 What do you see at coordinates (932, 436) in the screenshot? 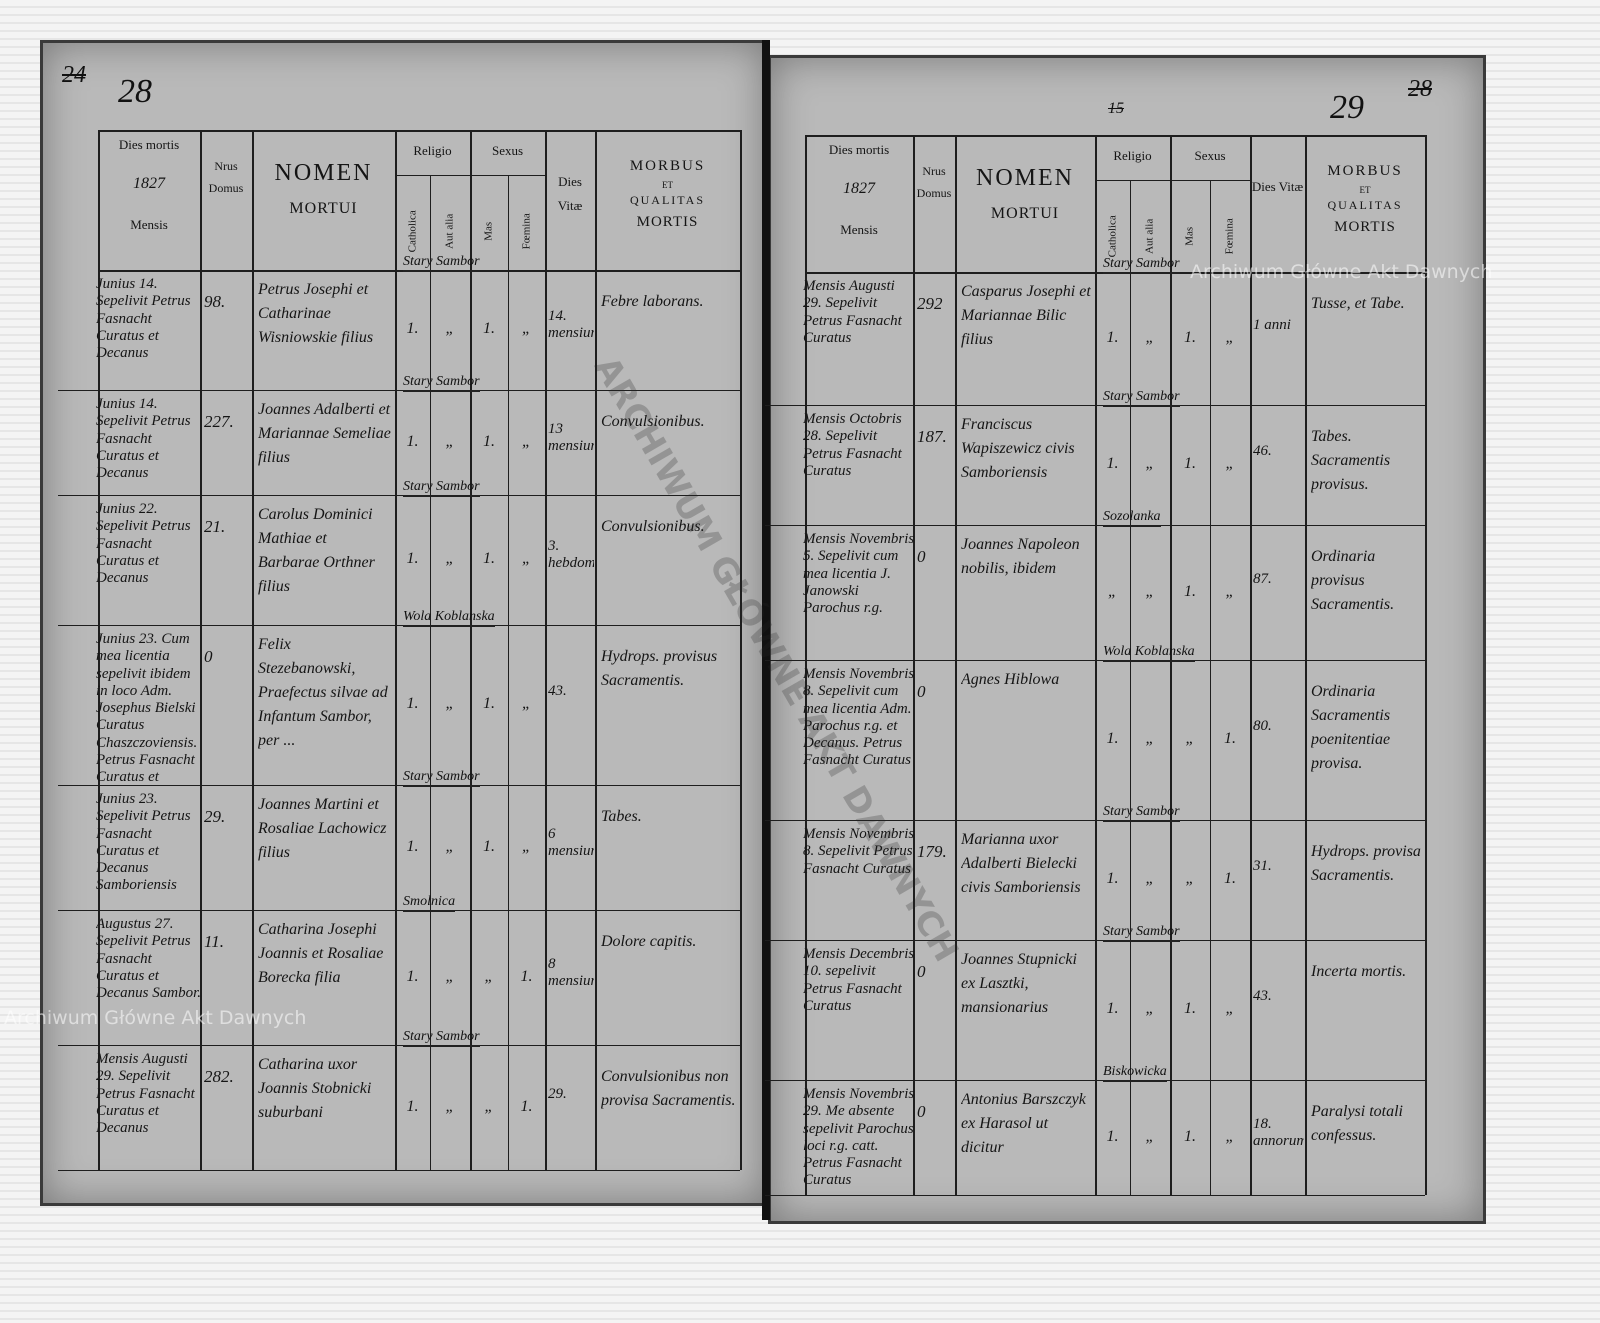
I see `entry-domus: 187.` at bounding box center [932, 436].